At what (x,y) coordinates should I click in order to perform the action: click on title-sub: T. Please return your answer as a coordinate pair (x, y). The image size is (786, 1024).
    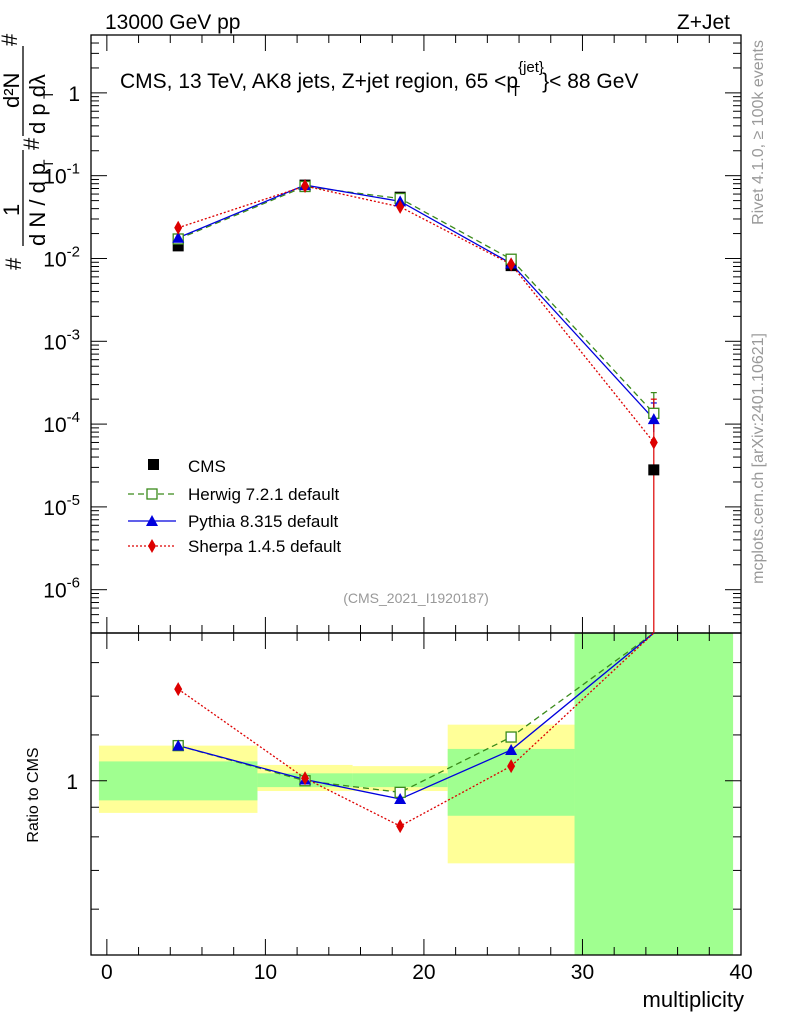
    Looking at the image, I should click on (515, 91).